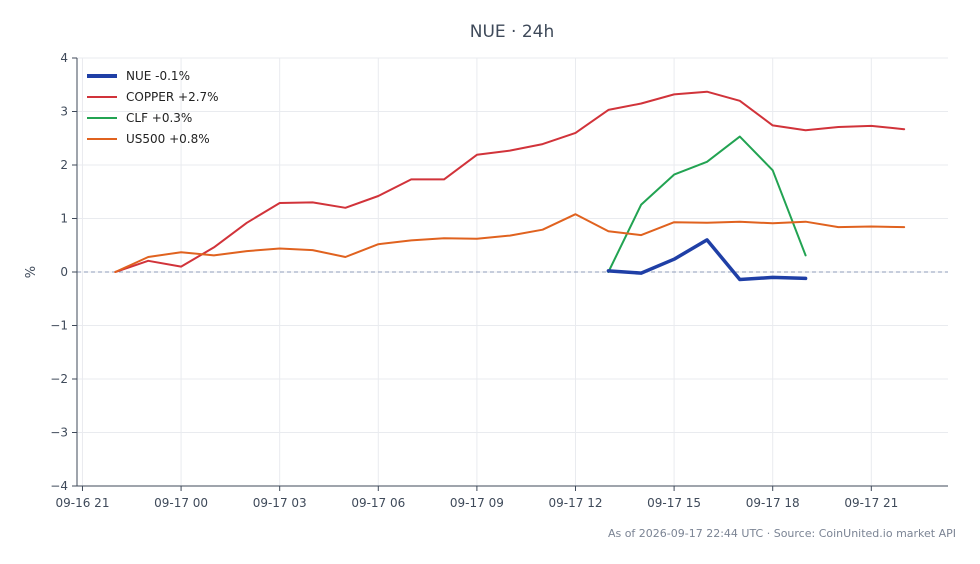  I want to click on y-tick-label: −4, so click(59, 486).